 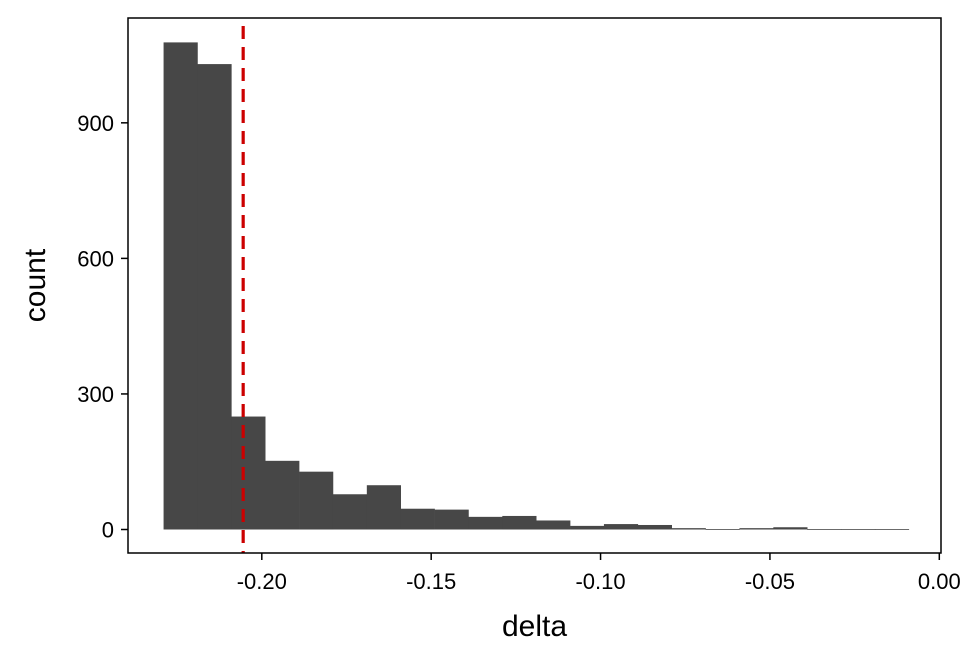 I want to click on x-tick-label: -0.05, so click(x=770, y=581).